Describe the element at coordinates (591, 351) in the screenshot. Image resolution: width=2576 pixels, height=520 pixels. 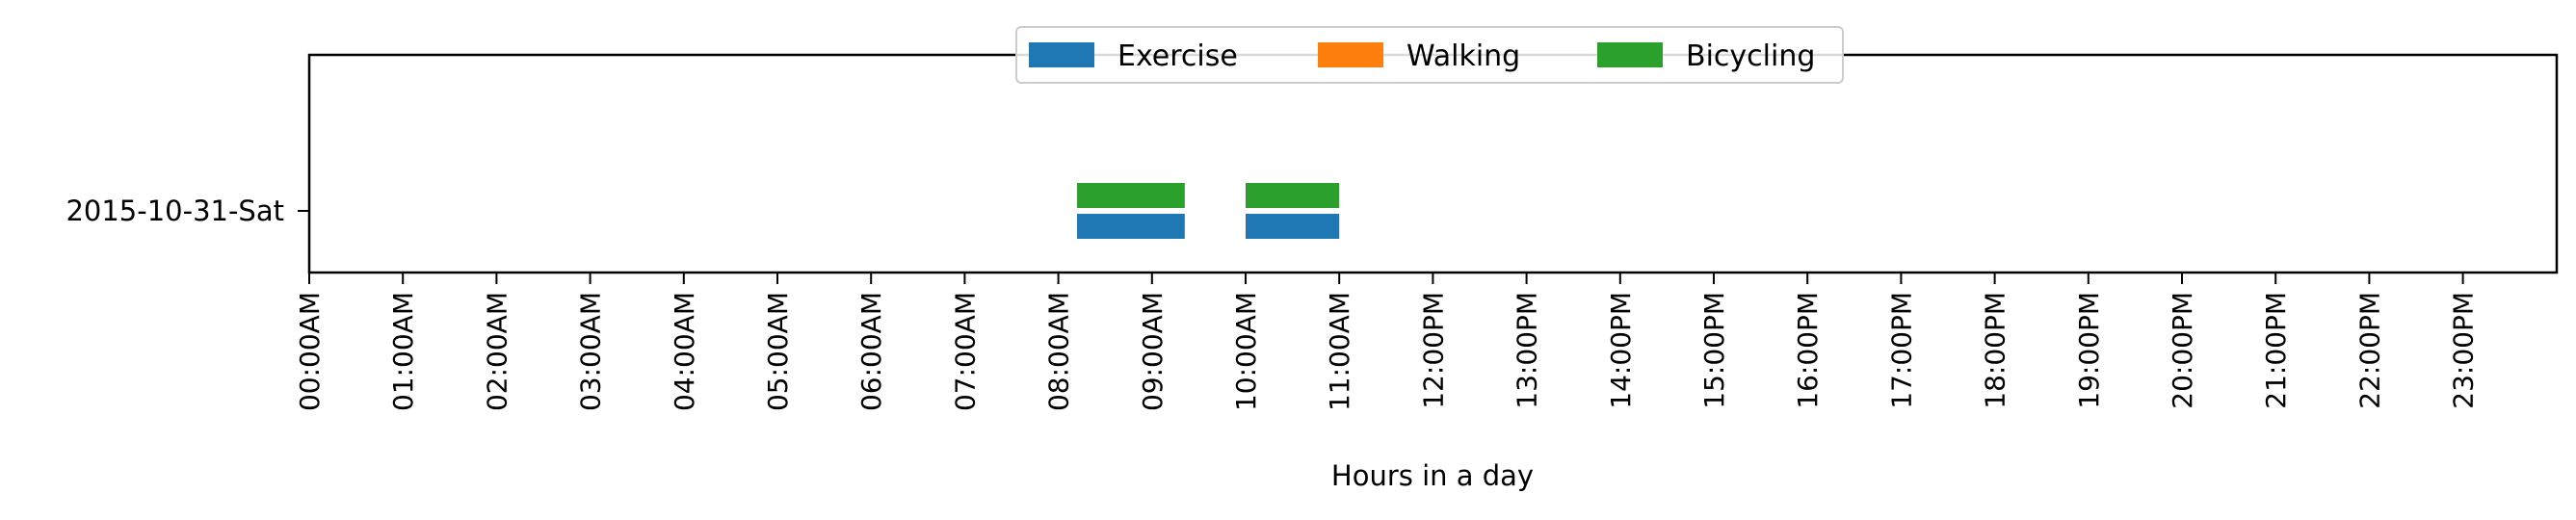
I see `x-tick-label: 03:00AM` at that location.